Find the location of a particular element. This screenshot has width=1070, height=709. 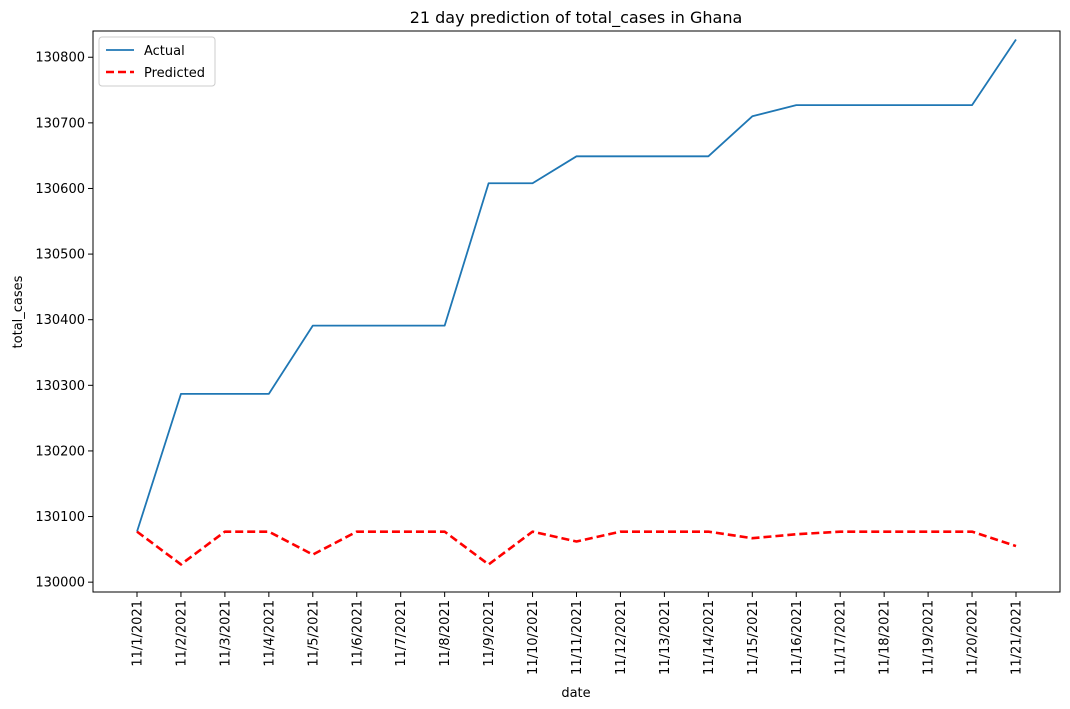

x-tick-label: 11/12/2021 is located at coordinates (621, 637).